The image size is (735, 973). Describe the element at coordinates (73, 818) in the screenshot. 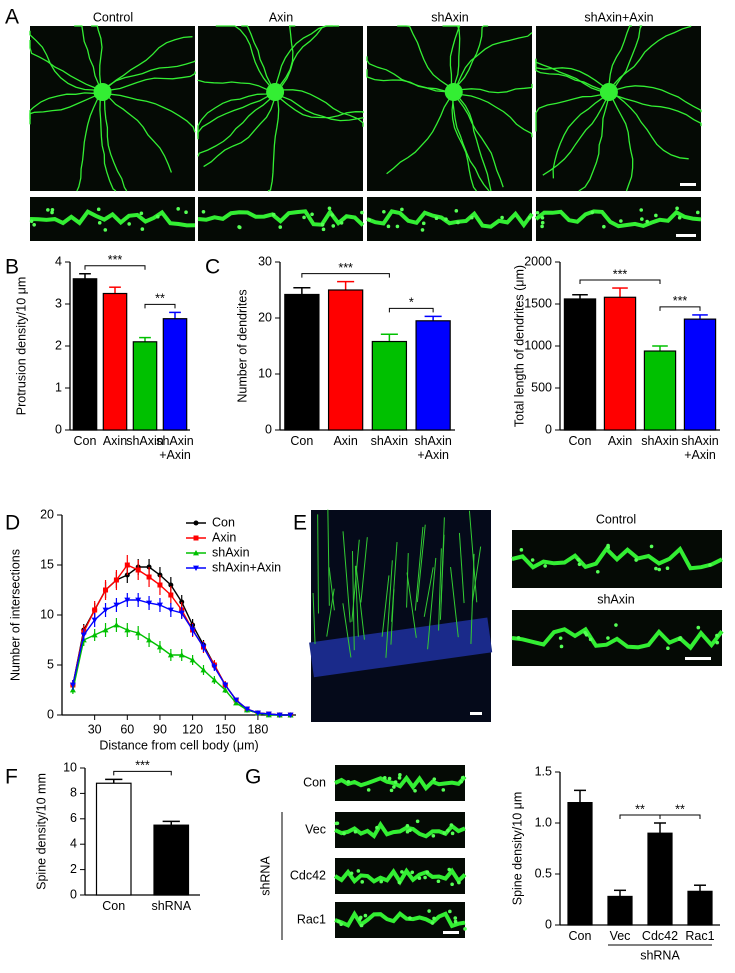

I see `y-tick-label: 6` at that location.